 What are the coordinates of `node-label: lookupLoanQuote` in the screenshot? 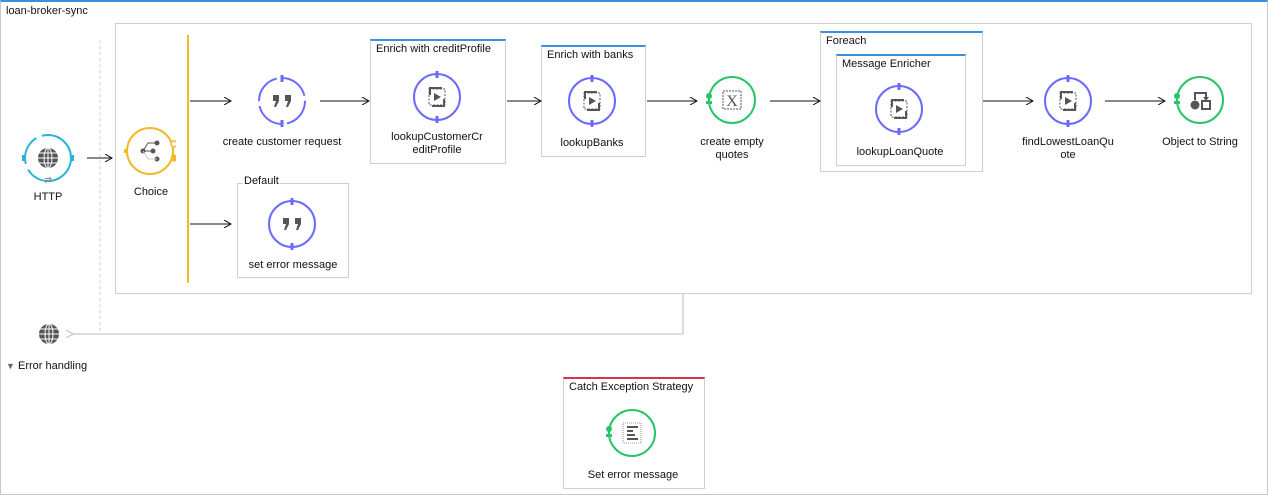 It's located at (900, 152).